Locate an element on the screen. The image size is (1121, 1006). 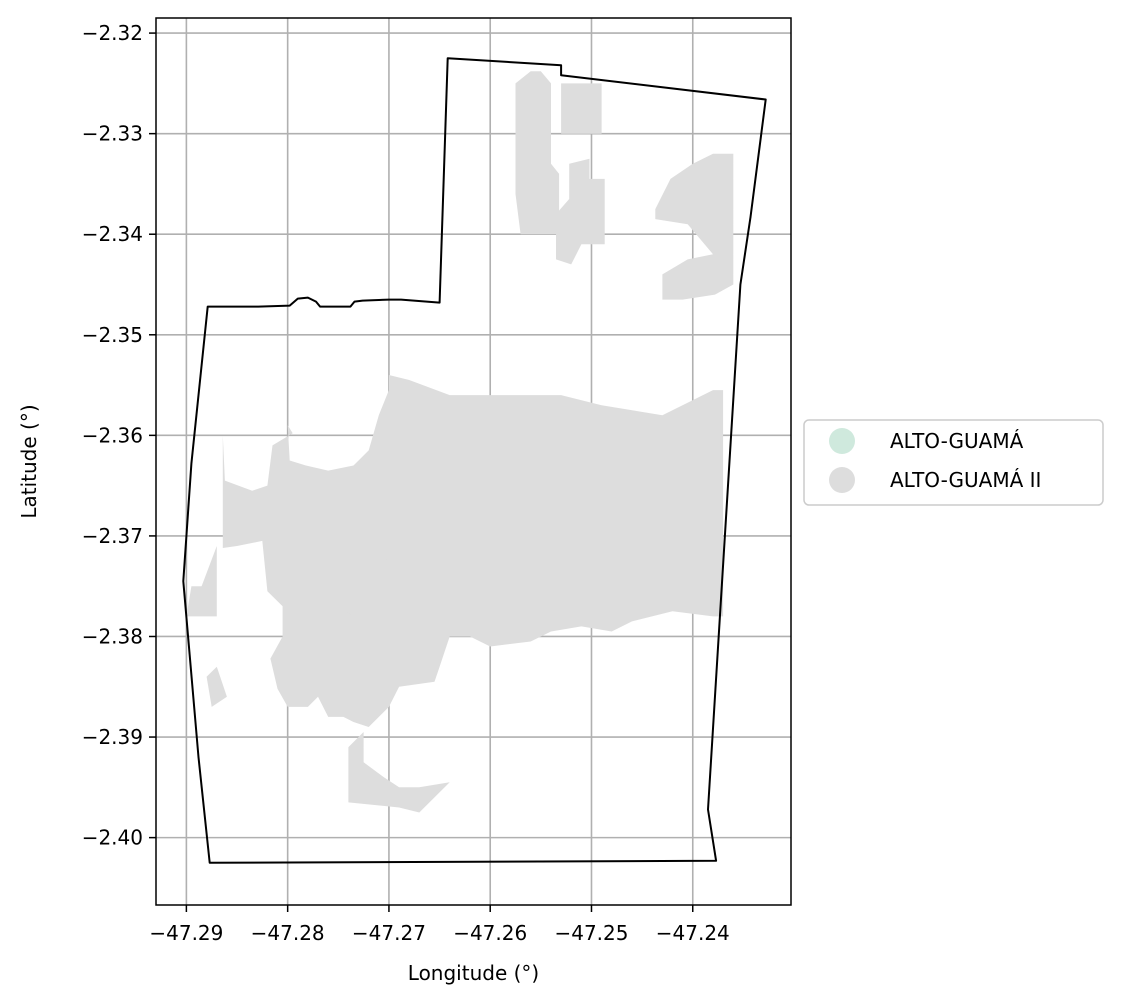
legend-label: ALTO-GUAMÁ is located at coordinates (957, 441).